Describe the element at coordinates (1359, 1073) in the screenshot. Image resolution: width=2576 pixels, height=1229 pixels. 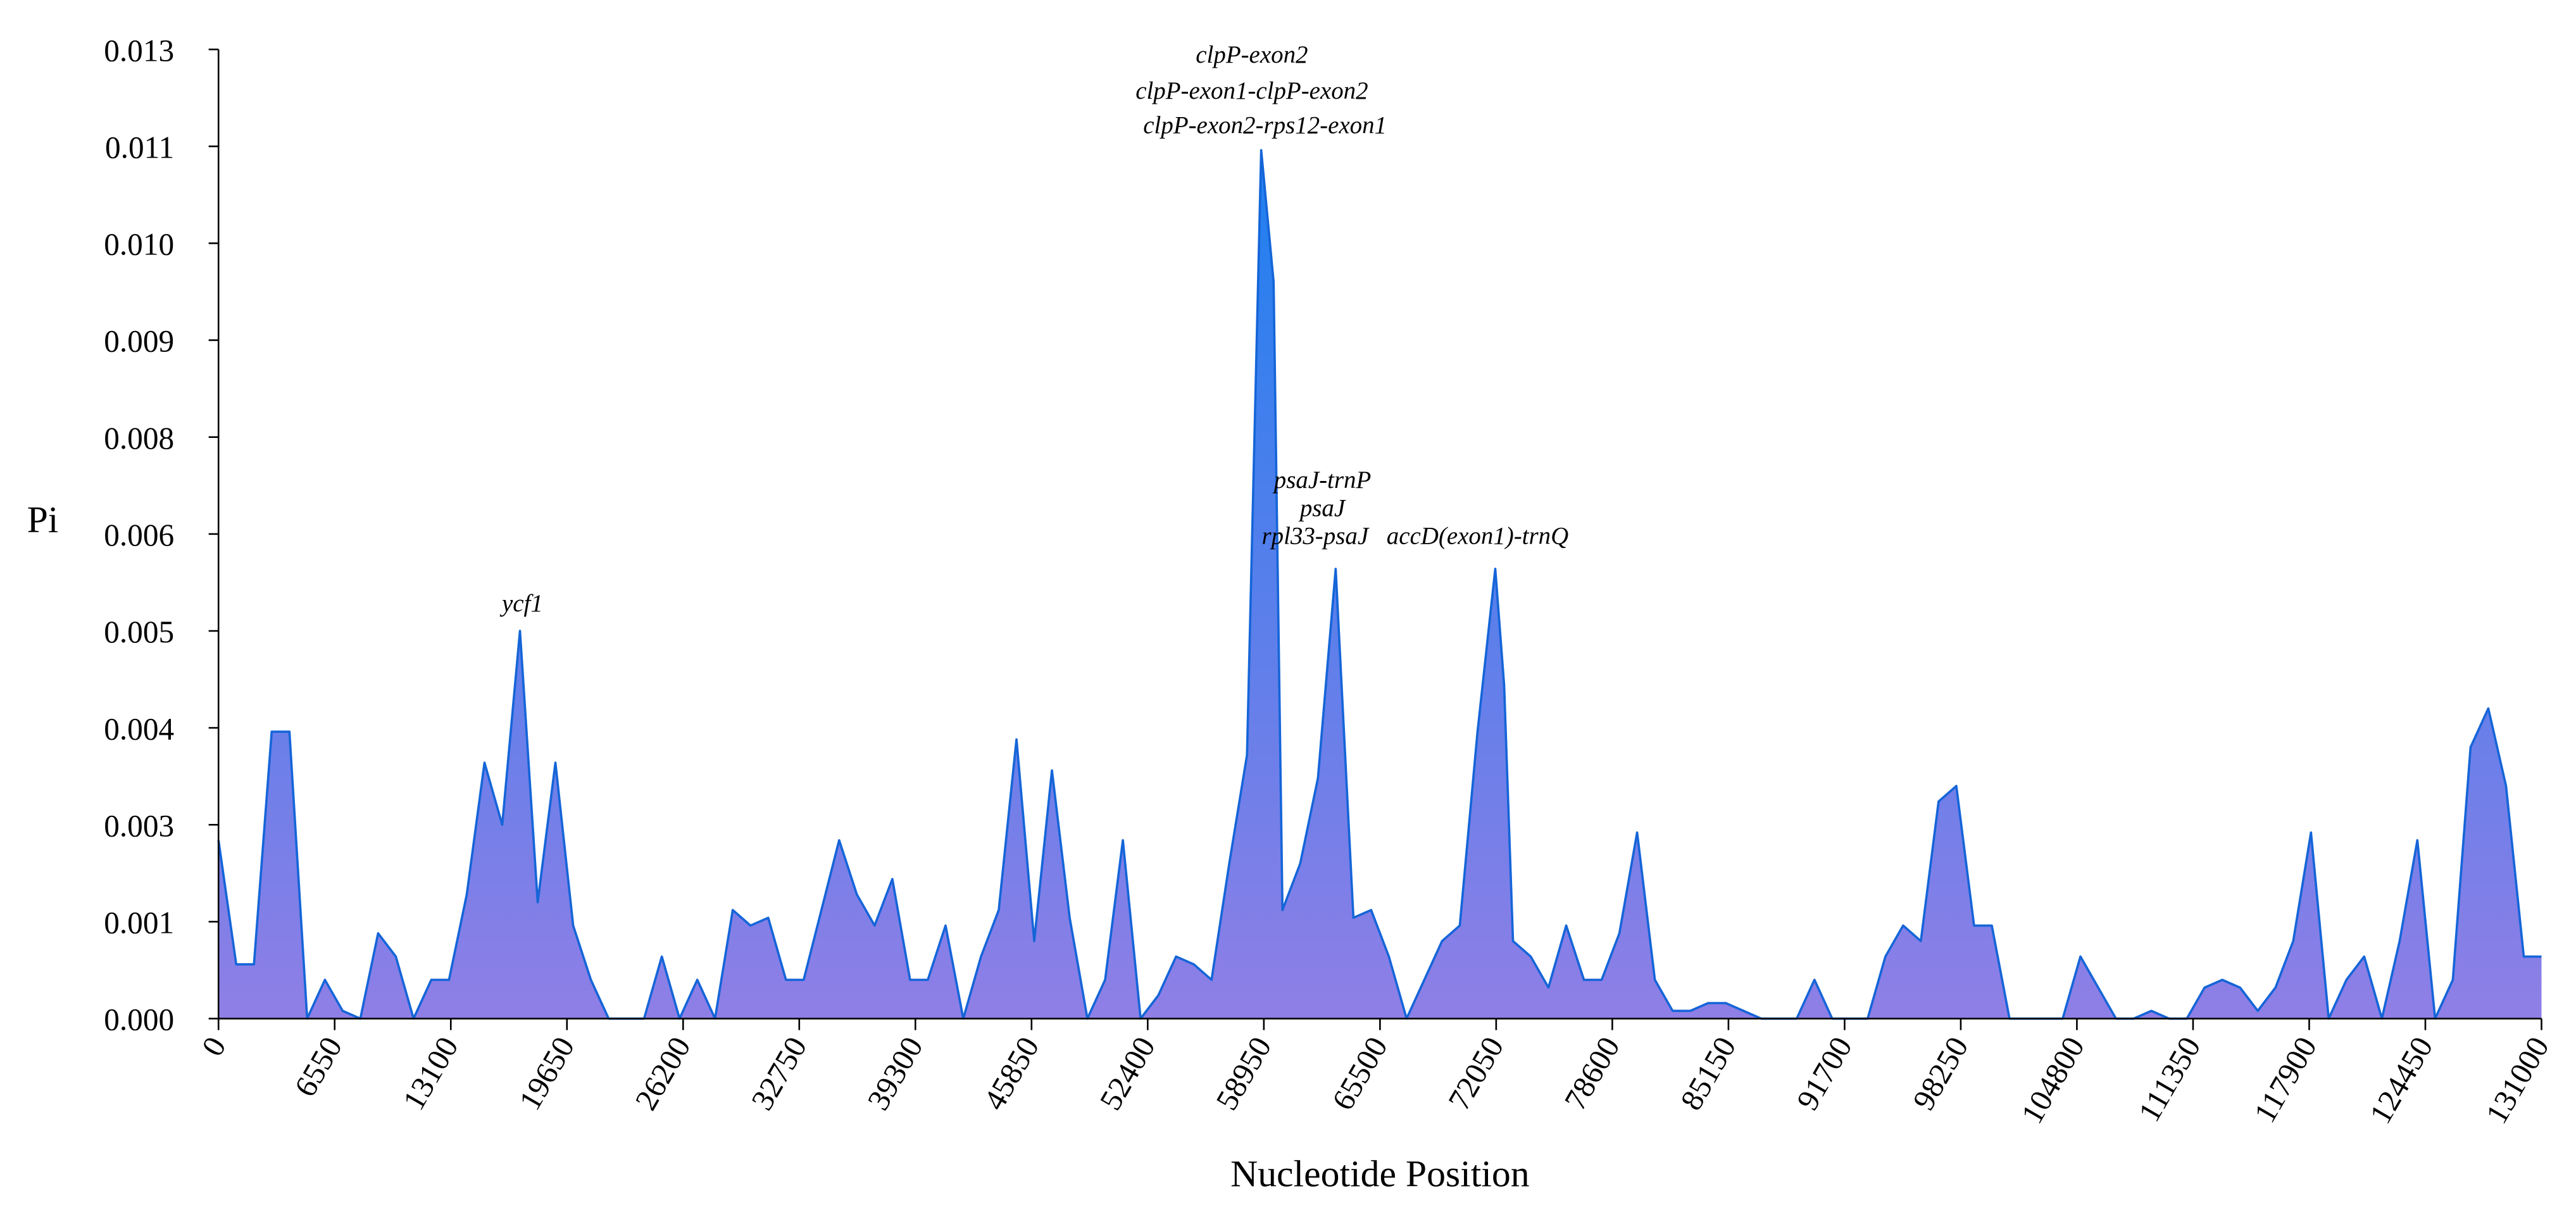
I see `x-tick-label: 65500` at that location.